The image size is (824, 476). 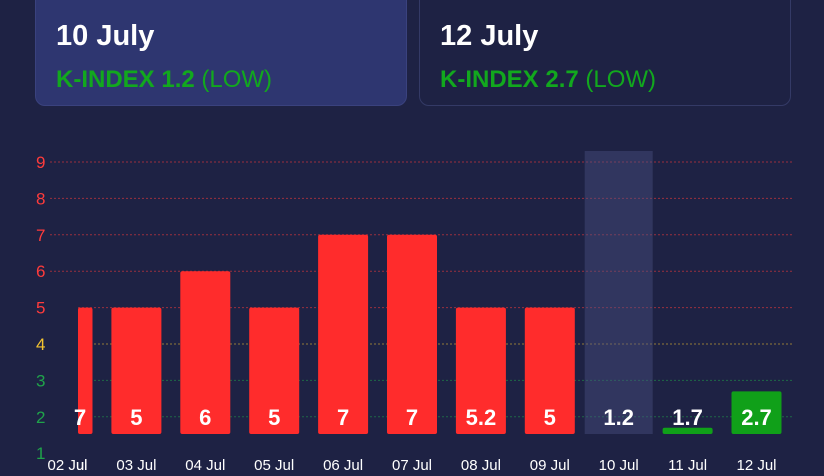 I want to click on y-tick-label: 4, so click(x=40, y=344).